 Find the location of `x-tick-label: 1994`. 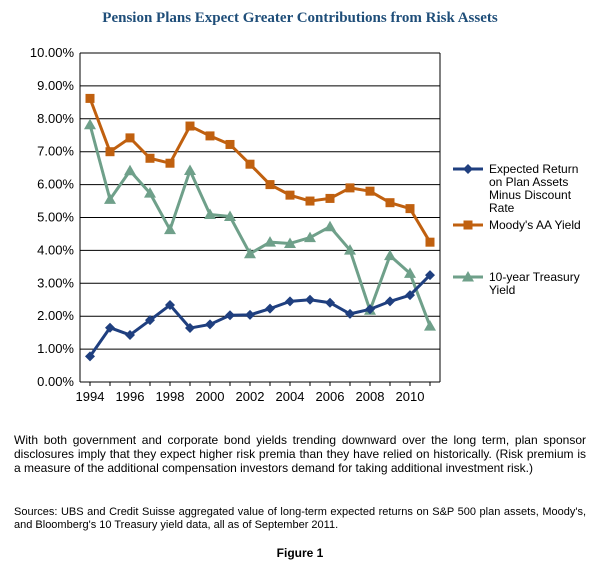

x-tick-label: 1994 is located at coordinates (90, 396).